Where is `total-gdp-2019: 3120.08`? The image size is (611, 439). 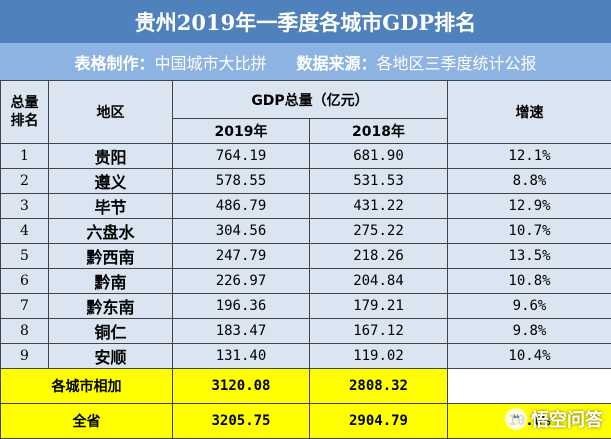
total-gdp-2019: 3120.08 is located at coordinates (241, 386).